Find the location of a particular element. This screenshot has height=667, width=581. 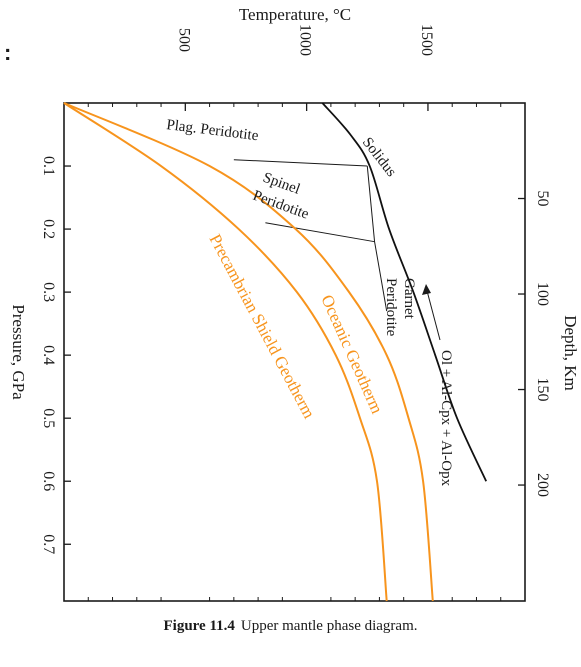

depth-tick-label-50: 50 is located at coordinates (542, 199).